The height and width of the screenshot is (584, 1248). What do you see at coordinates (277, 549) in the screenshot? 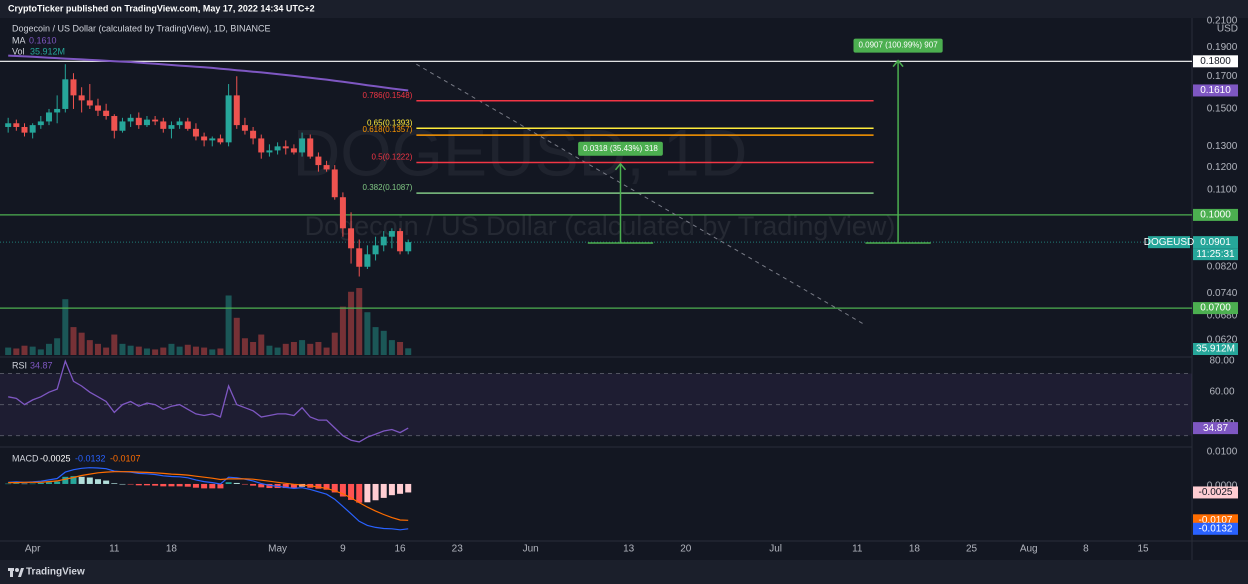
I see `x-tick-label: May` at bounding box center [277, 549].